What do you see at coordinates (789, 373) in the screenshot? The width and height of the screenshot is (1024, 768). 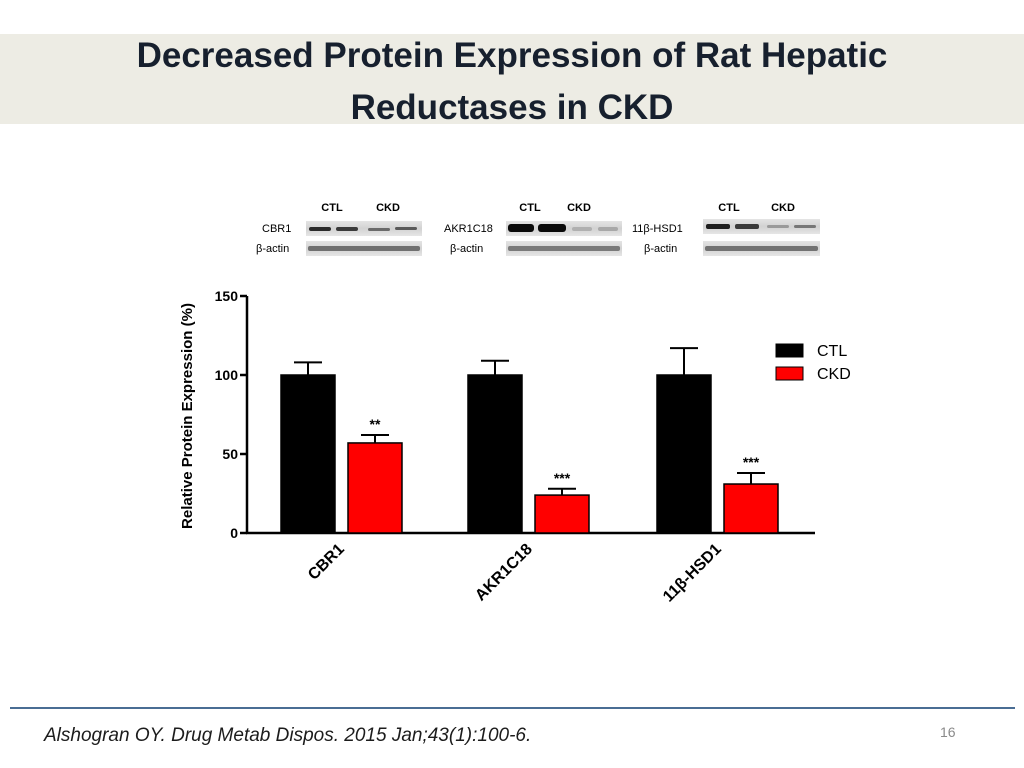 I see `legend-swatch-ckd` at bounding box center [789, 373].